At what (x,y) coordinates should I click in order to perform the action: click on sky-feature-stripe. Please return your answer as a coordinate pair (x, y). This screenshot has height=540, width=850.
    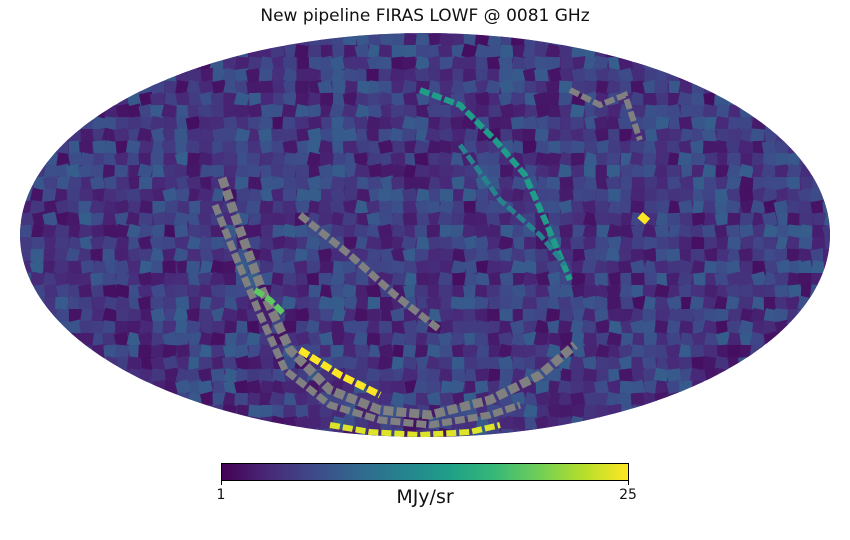
    Looking at the image, I should click on (512, 205).